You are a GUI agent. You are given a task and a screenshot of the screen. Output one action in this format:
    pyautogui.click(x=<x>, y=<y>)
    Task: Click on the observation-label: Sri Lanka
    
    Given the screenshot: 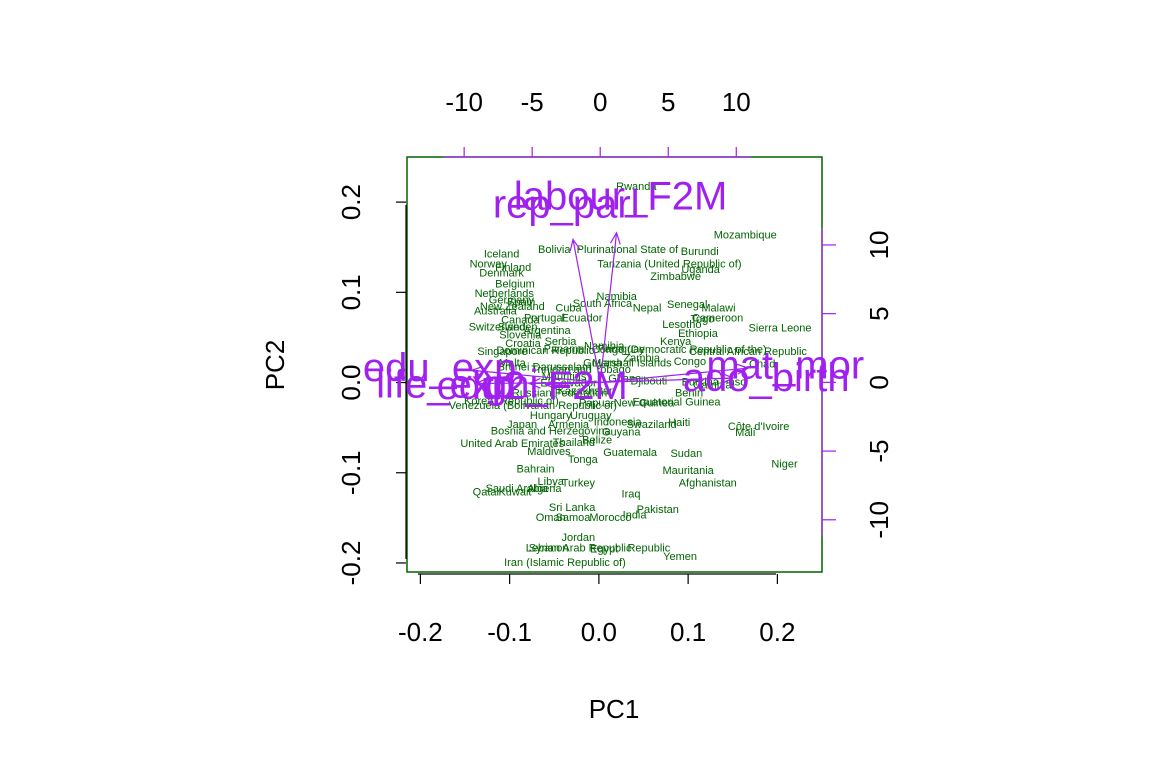 What is the action you would take?
    pyautogui.click(x=572, y=508)
    